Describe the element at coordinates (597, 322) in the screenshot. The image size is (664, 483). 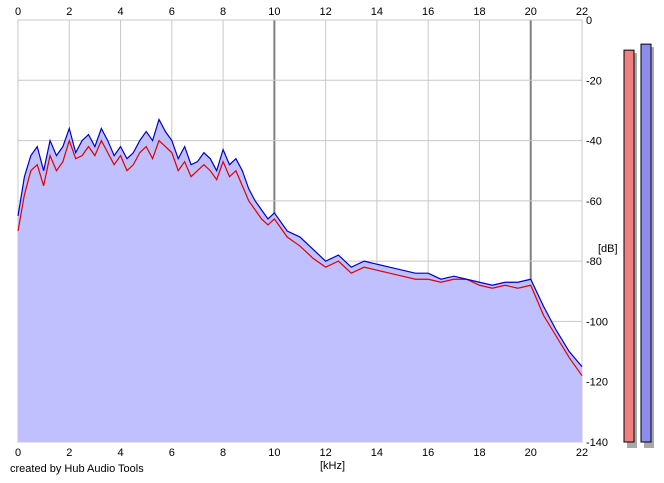
I see `y-tick-label: -100` at that location.